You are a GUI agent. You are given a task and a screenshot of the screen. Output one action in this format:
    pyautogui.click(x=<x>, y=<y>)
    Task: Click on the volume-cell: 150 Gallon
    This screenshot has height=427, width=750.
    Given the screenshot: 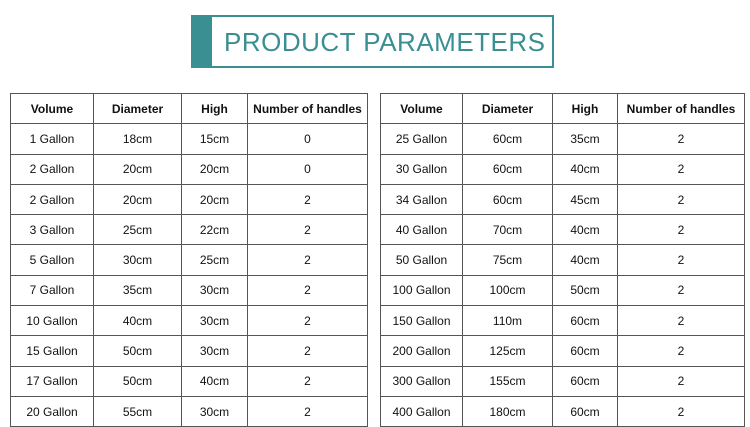 What is the action you would take?
    pyautogui.click(x=421, y=321)
    